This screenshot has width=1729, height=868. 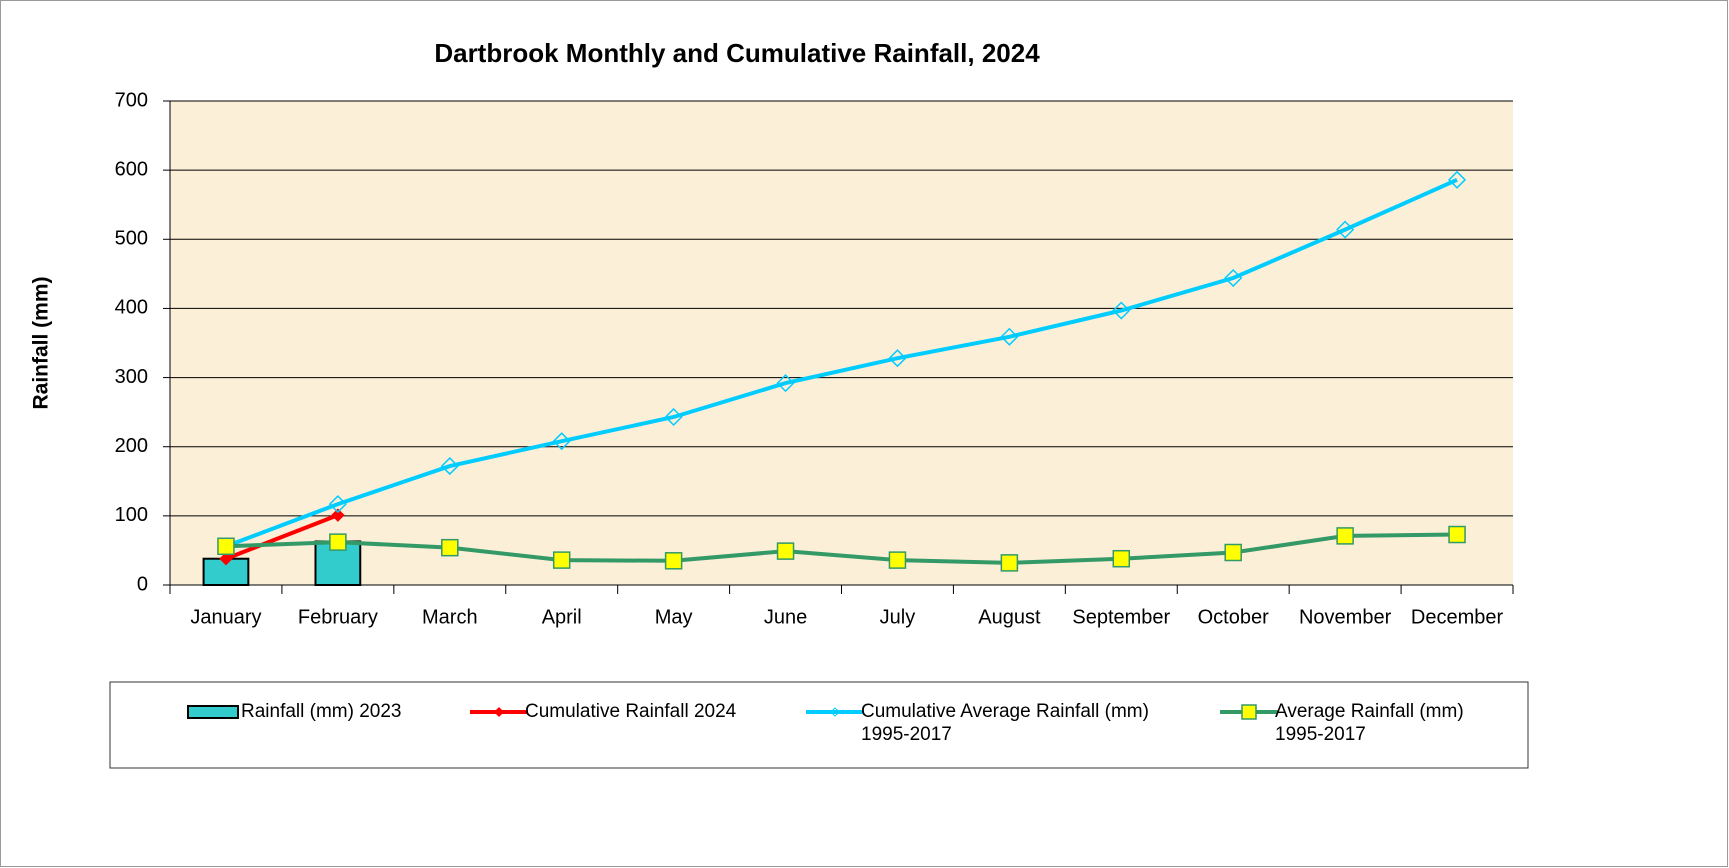 What do you see at coordinates (1369, 723) in the screenshot?
I see `legend-label: Average Rainfall (mm) 1995-2017` at bounding box center [1369, 723].